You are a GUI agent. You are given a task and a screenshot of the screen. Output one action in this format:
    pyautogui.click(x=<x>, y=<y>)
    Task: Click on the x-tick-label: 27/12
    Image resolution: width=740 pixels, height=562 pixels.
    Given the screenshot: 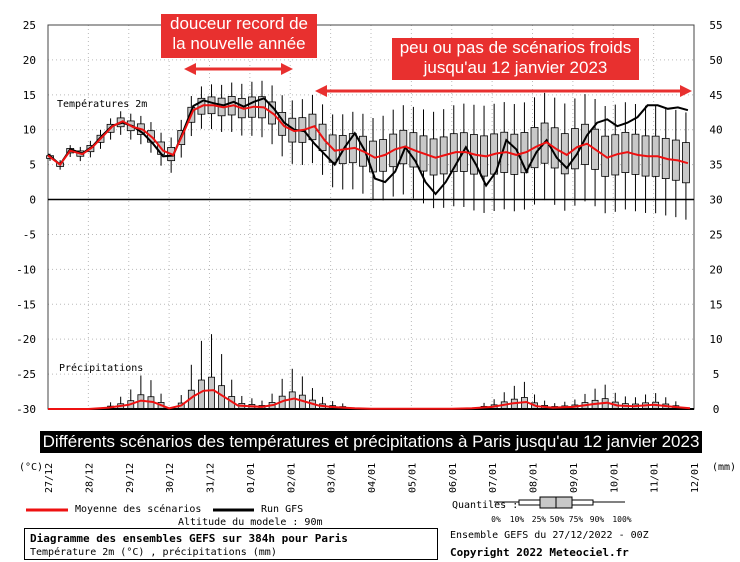 What is the action you would take?
    pyautogui.click(x=49, y=478)
    